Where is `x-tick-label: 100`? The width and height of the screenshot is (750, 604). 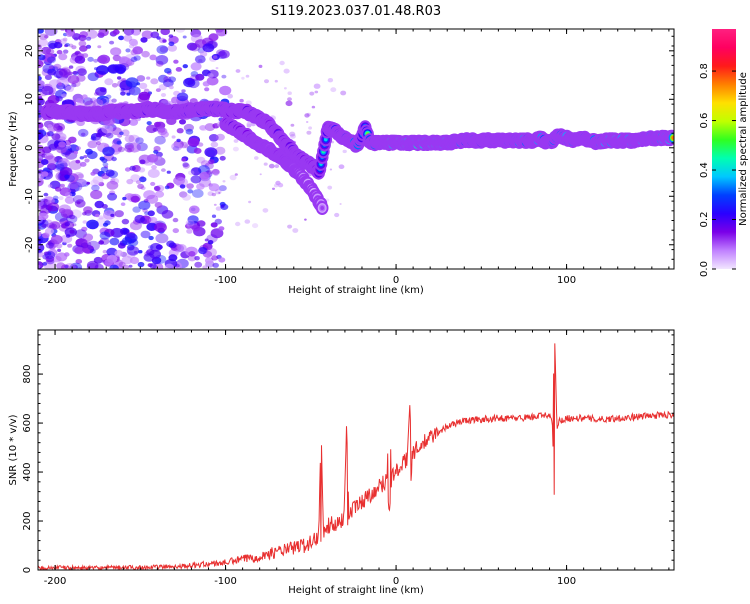 x-tick-label: 100 is located at coordinates (566, 280).